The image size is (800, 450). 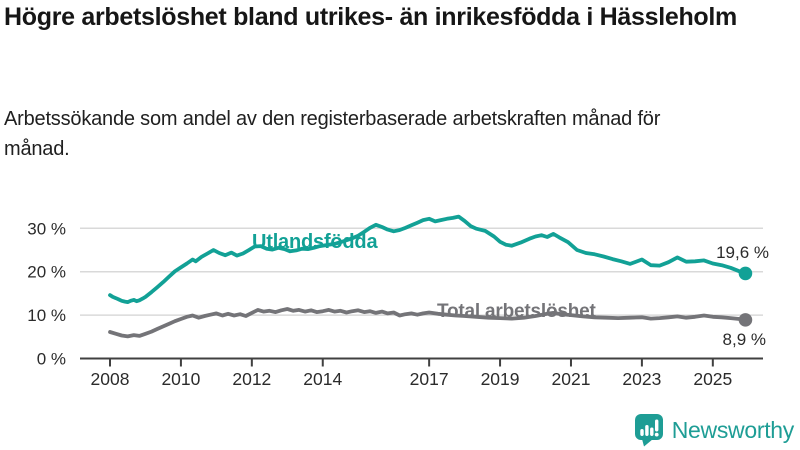 What do you see at coordinates (733, 429) in the screenshot?
I see `brand-wordmark: Newsworthy` at bounding box center [733, 429].